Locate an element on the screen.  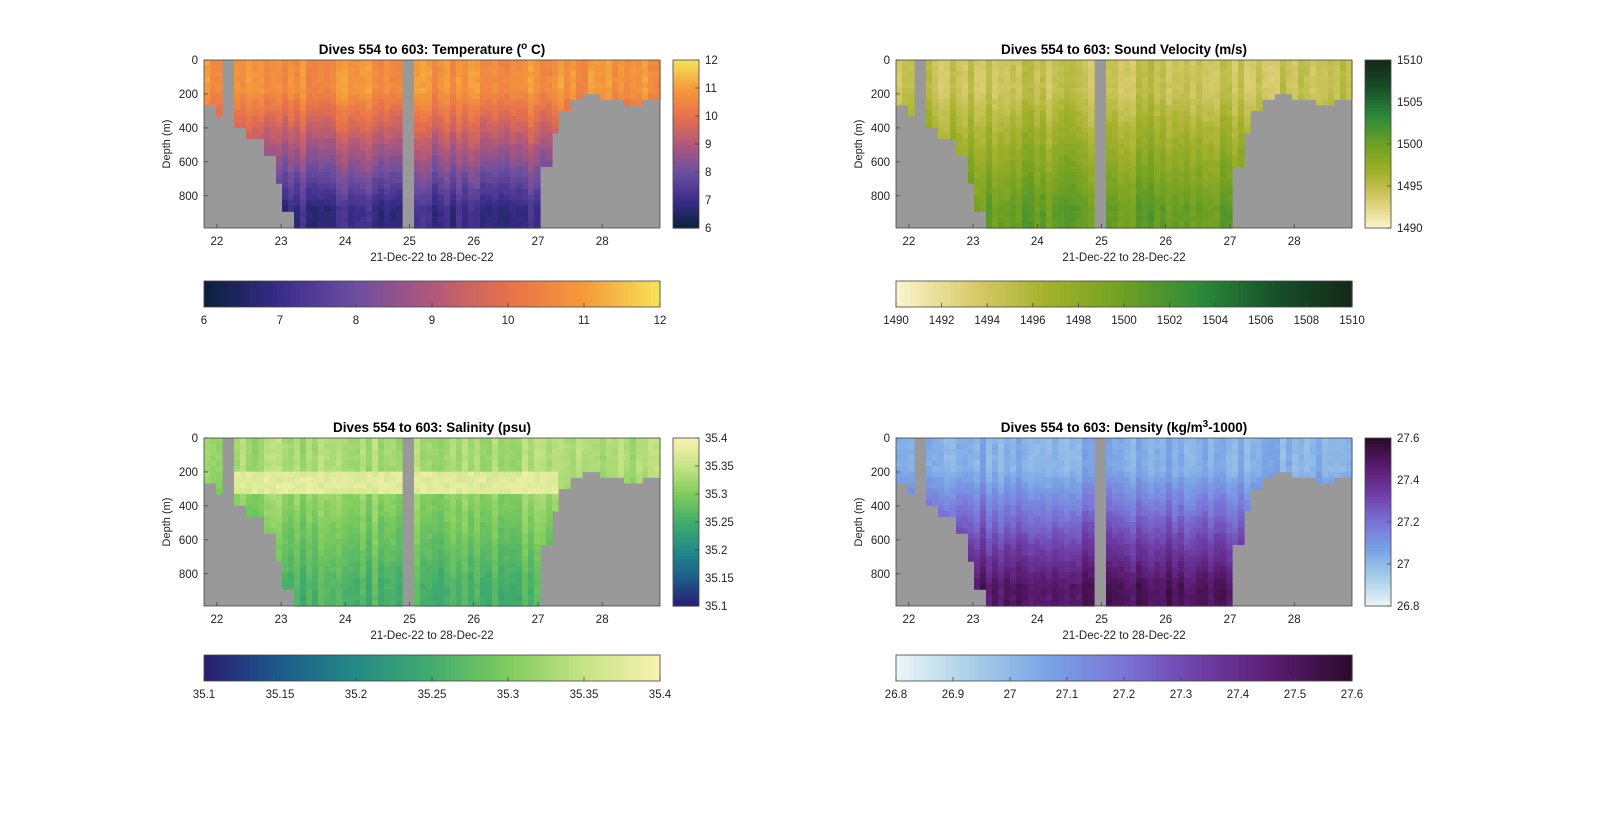
colorbar-tick-label: 27.3 is located at coordinates (1181, 695).